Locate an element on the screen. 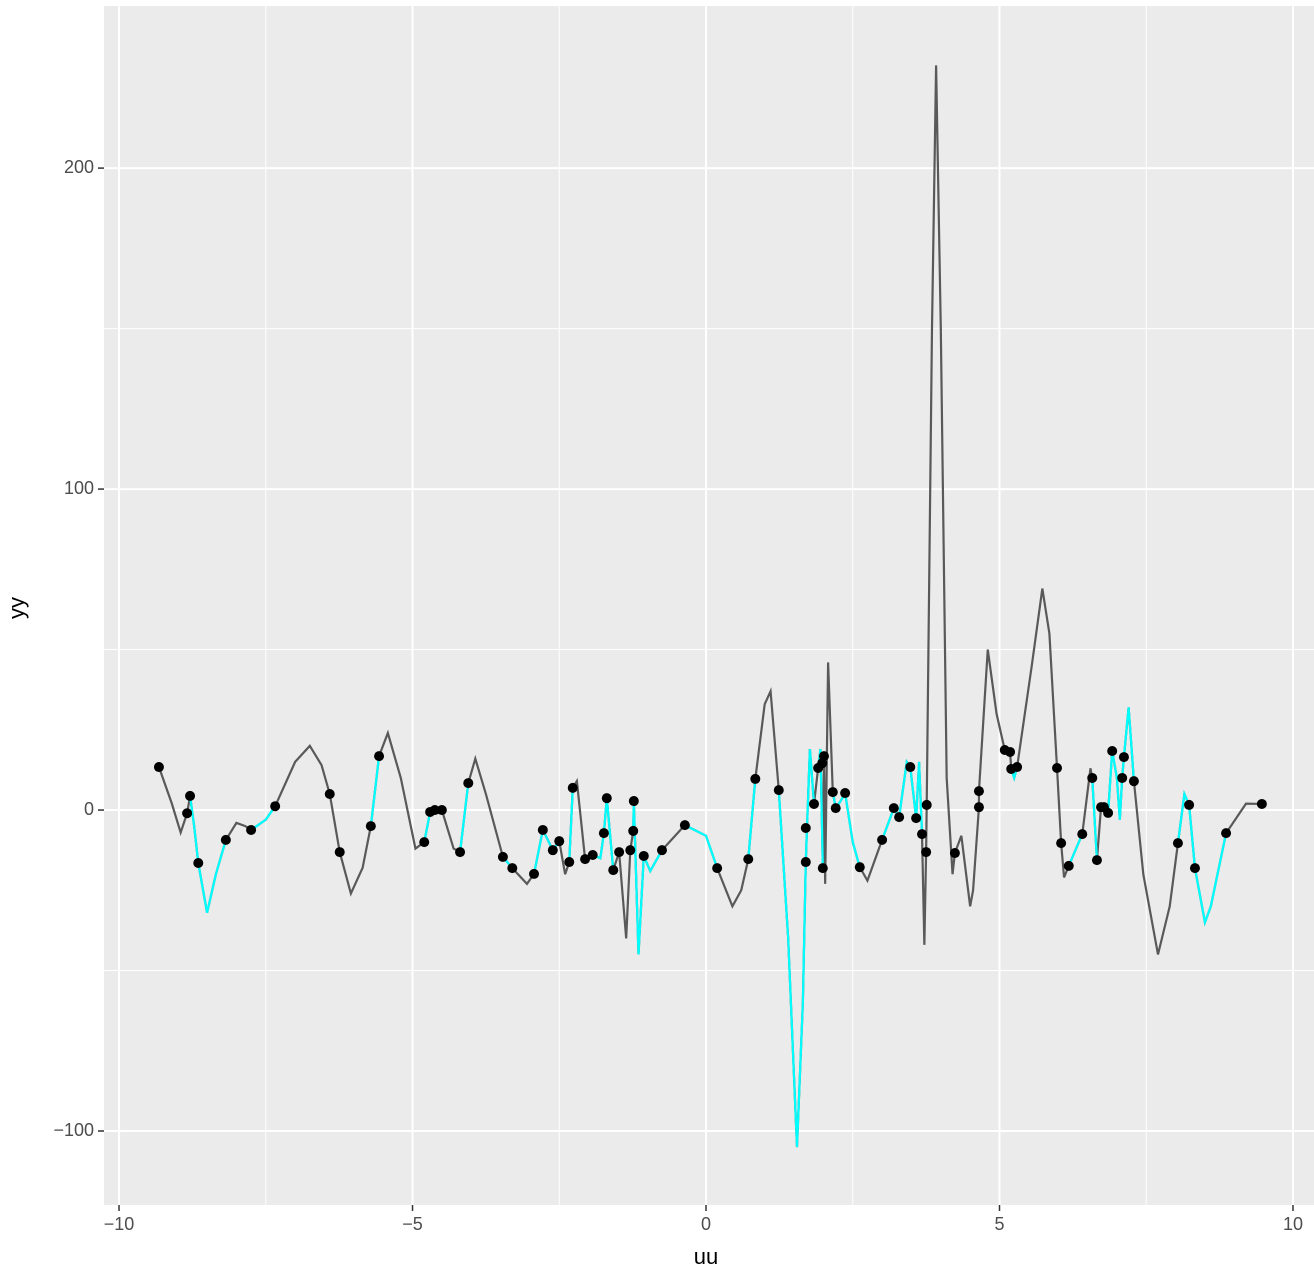  x-tick-label: 0 is located at coordinates (706, 1224).